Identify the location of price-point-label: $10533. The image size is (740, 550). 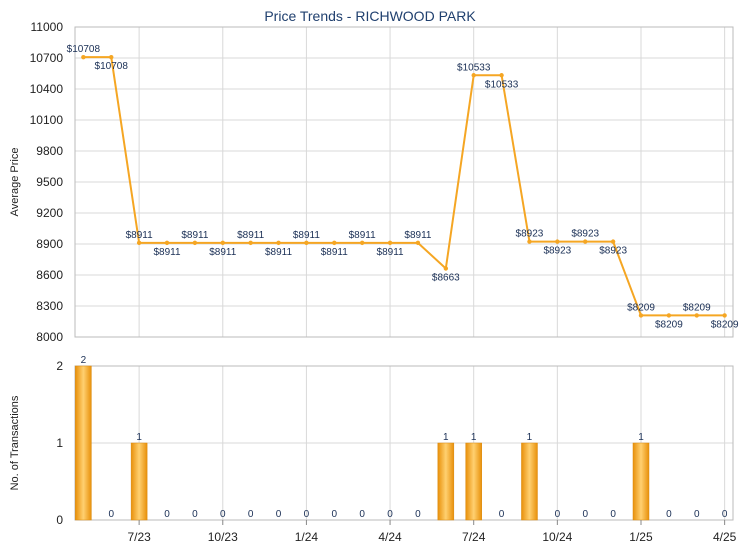
(502, 84).